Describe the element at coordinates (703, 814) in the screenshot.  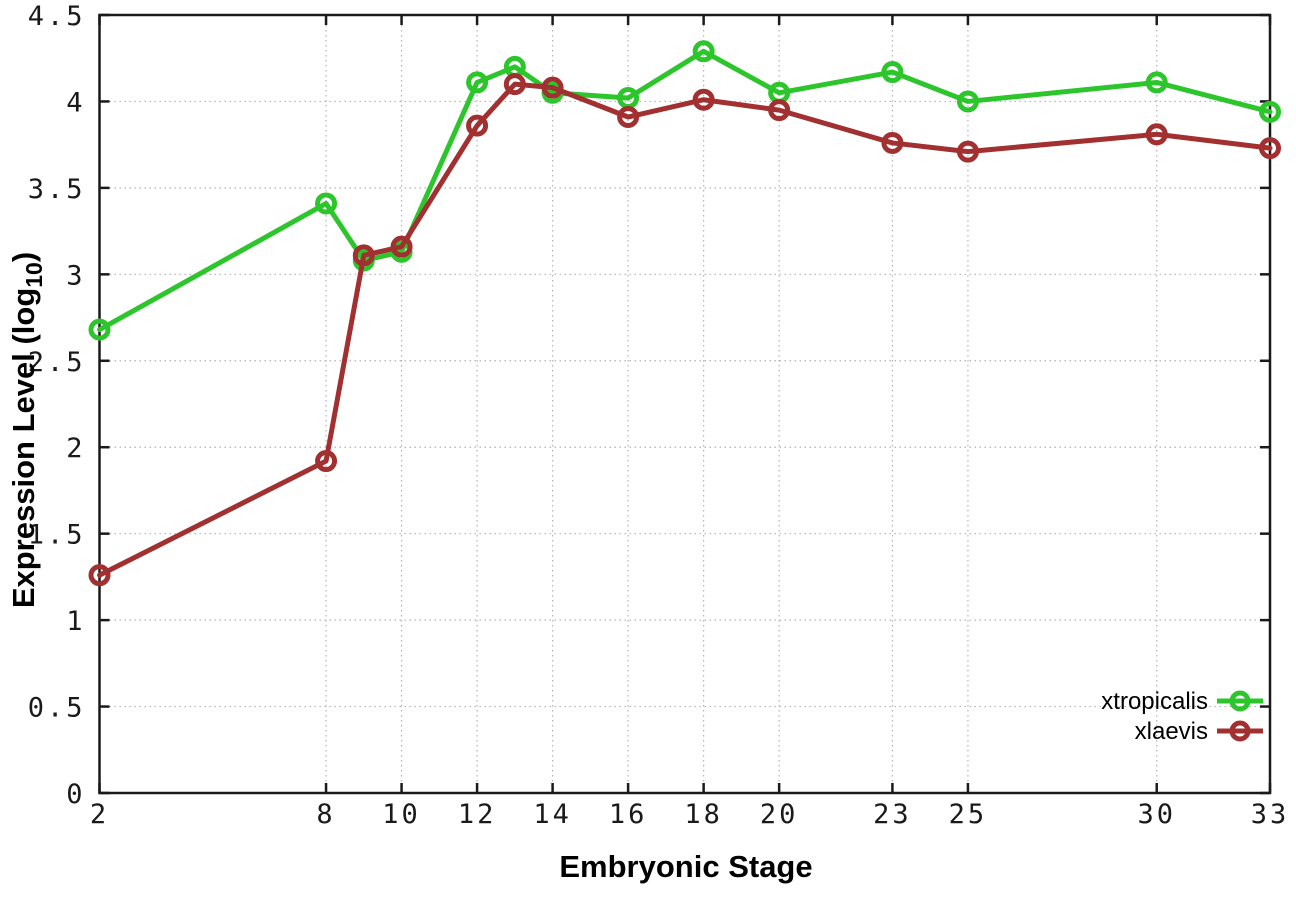
I see `x-tick-label: 18` at that location.